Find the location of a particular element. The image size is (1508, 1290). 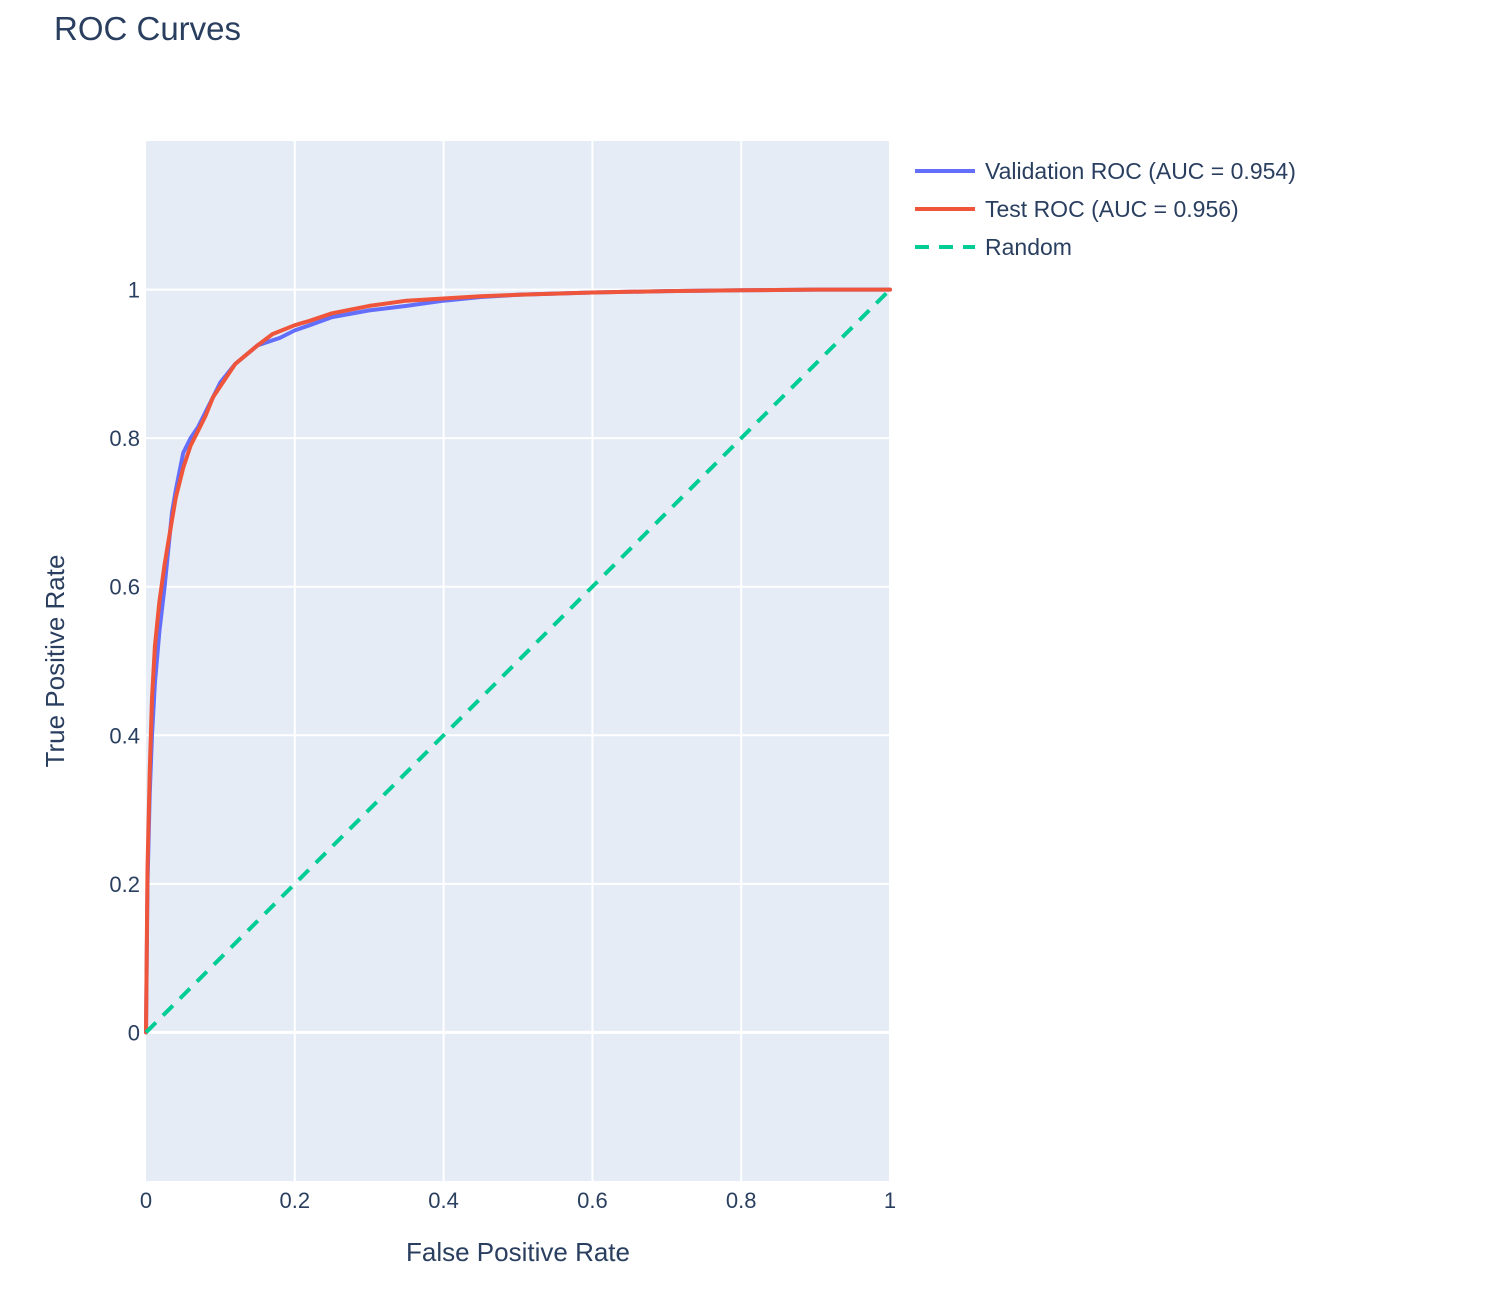

y-axis-title: True Positive Rate is located at coordinates (55, 661).